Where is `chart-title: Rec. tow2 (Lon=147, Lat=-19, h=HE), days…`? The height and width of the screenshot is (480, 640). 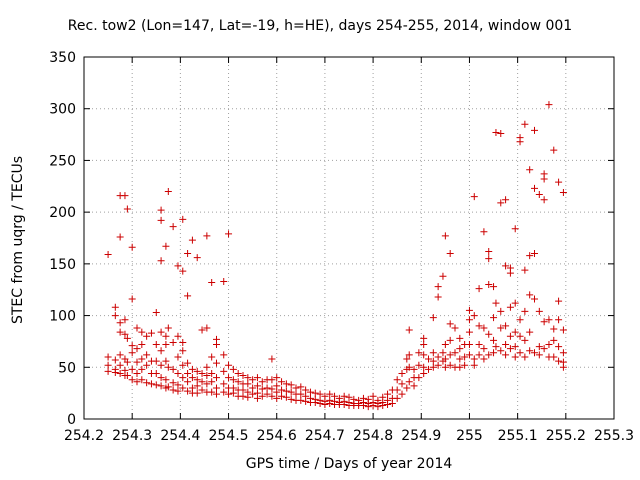
chart-title: Rec. tow2 (Lon=147, Lat=-19, h=HE), days… is located at coordinates (320, 26).